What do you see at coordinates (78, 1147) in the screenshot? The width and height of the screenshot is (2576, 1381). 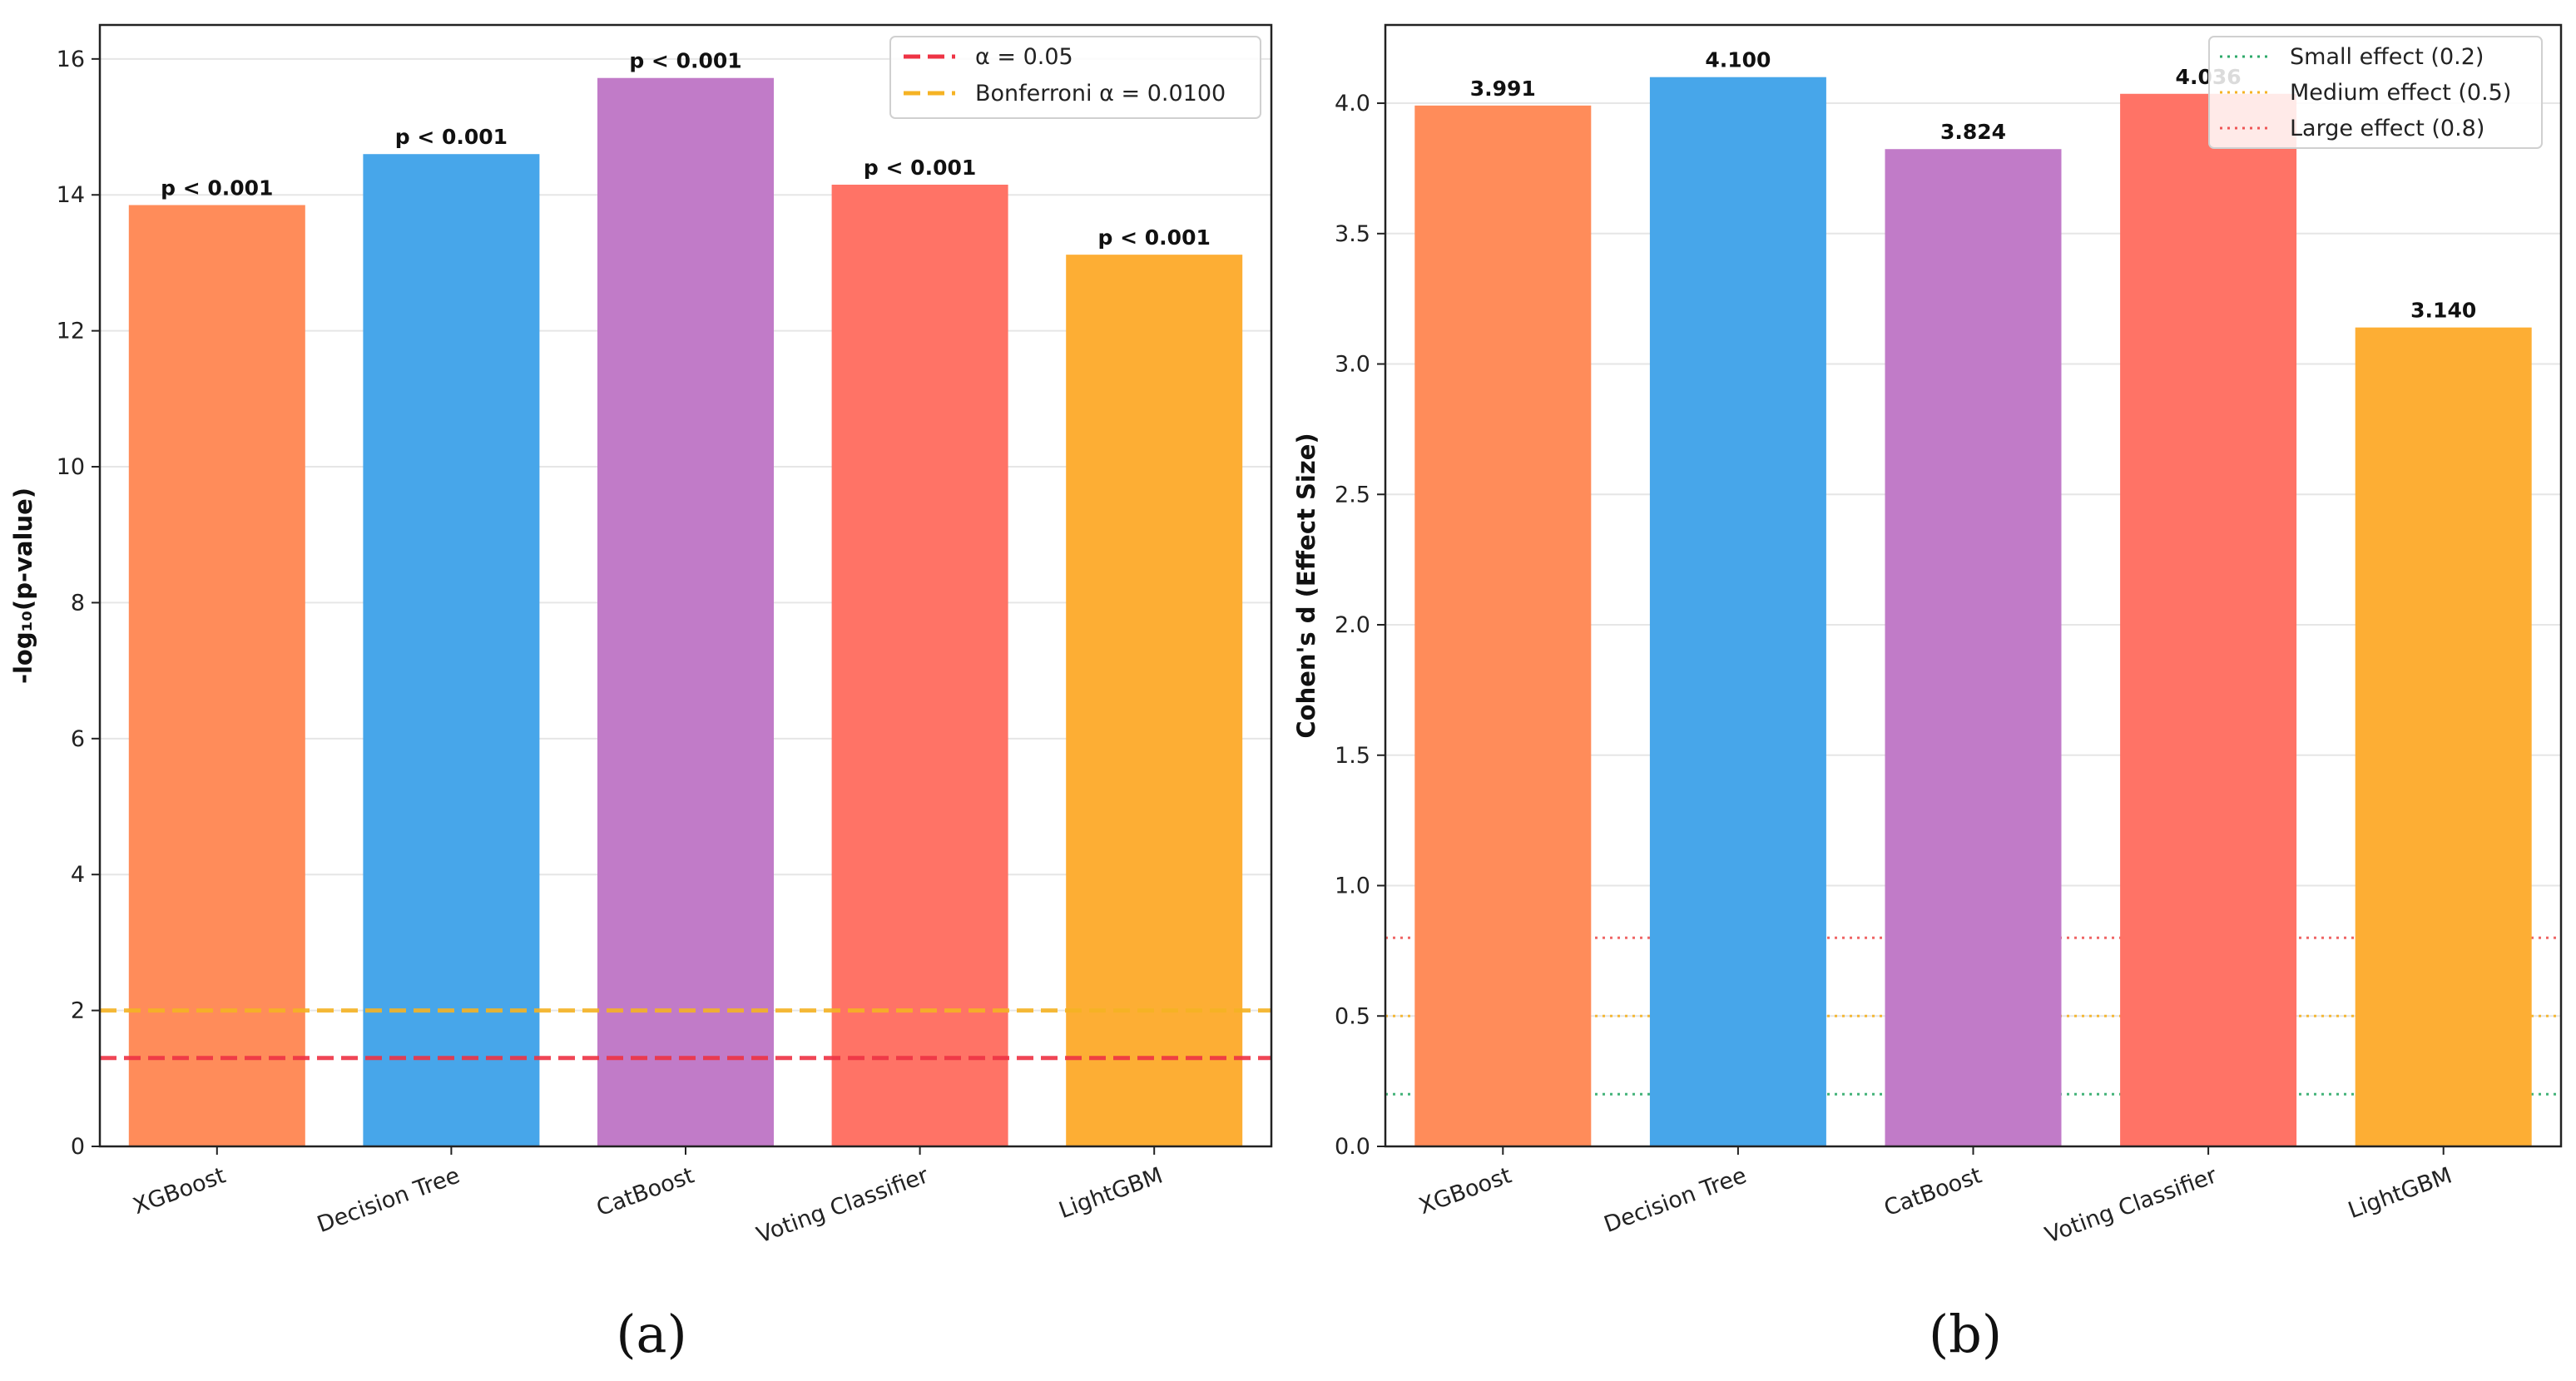 I see `y-tick-label: 0` at bounding box center [78, 1147].